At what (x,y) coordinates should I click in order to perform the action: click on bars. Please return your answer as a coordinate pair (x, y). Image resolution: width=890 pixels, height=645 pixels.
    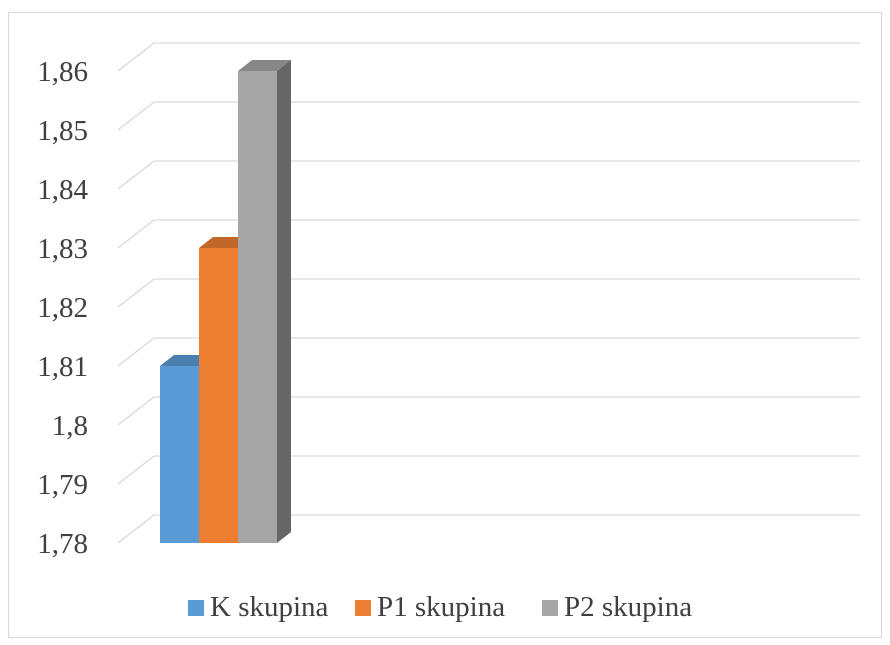
    Looking at the image, I should click on (225, 301).